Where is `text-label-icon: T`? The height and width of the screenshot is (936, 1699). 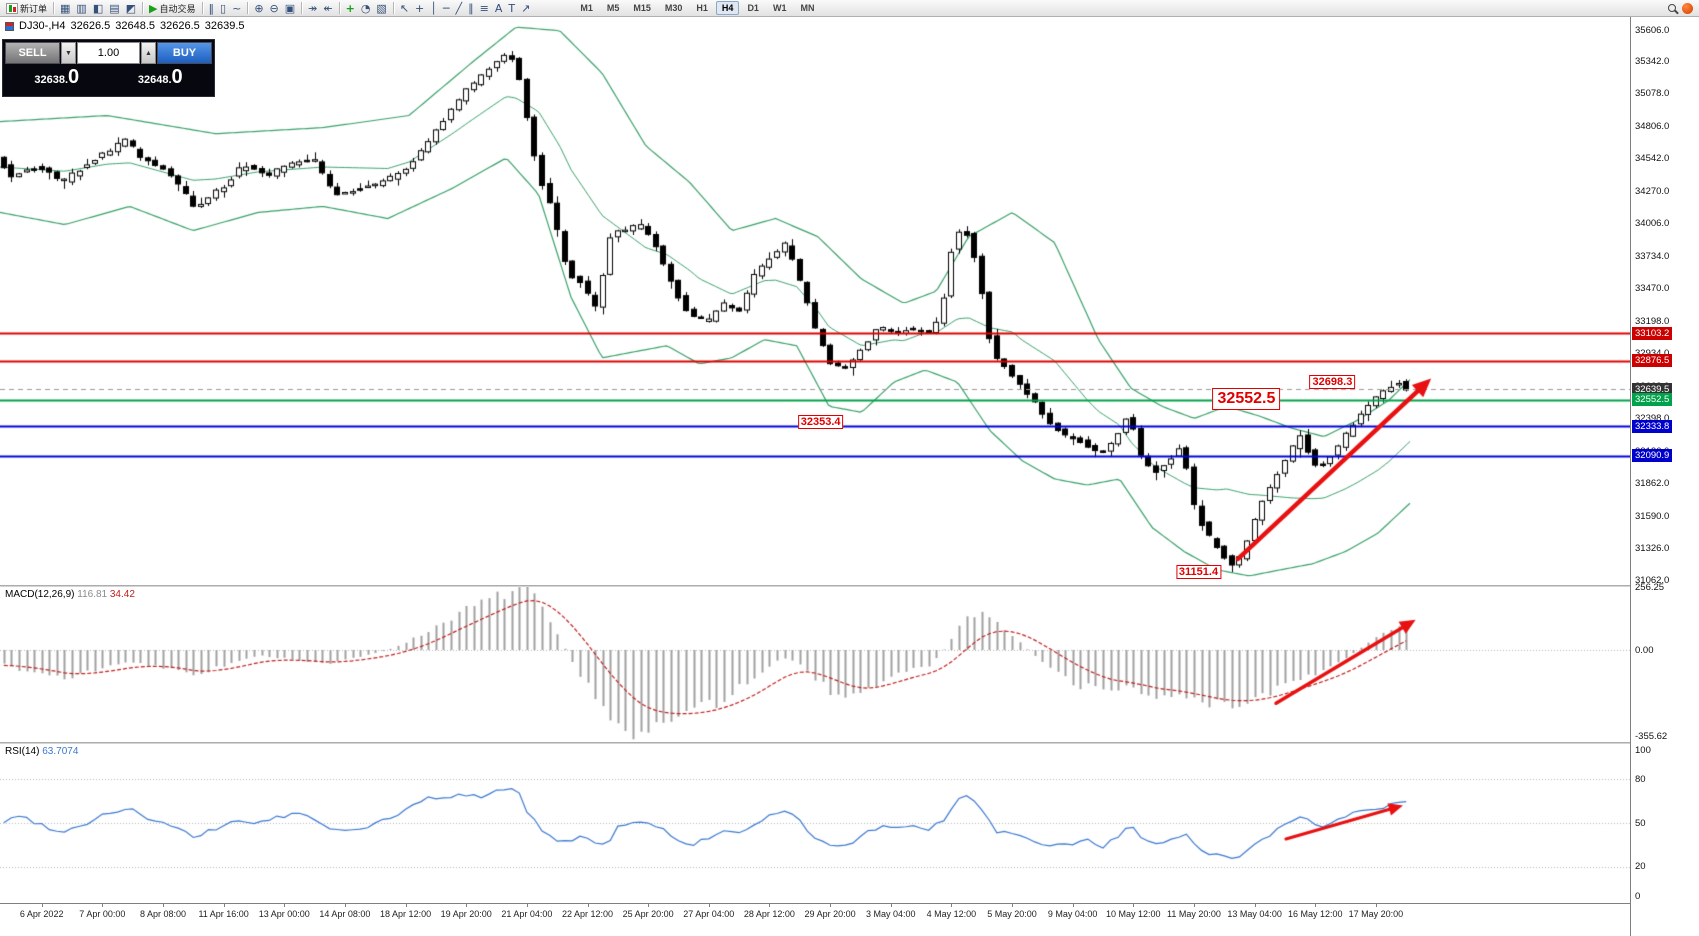
text-label-icon: T is located at coordinates (512, 8).